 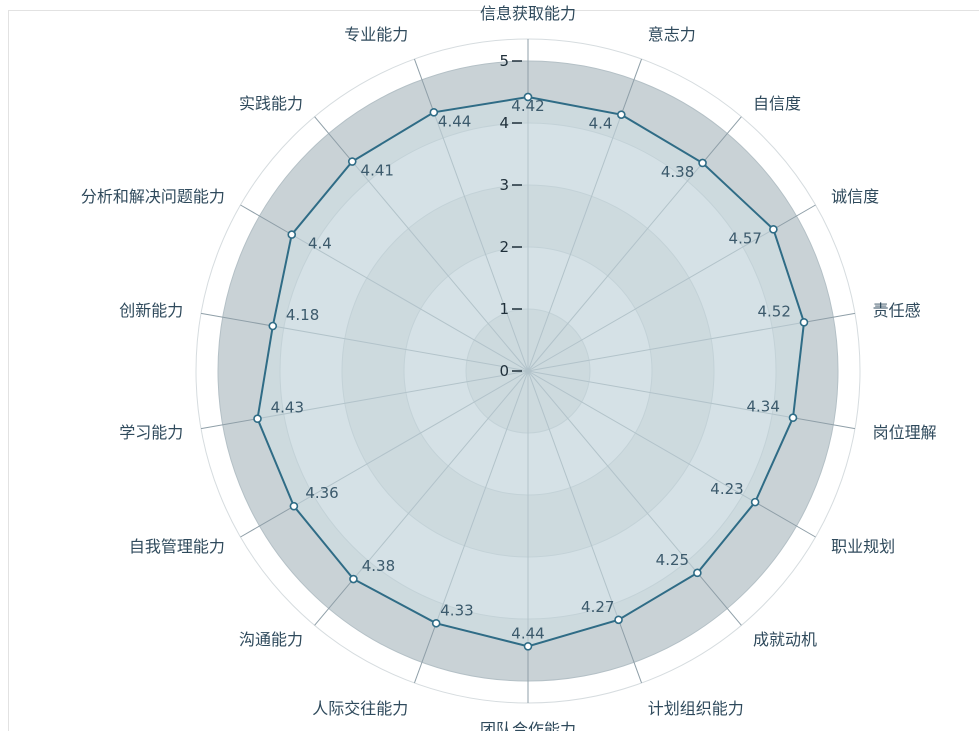 What do you see at coordinates (528, 725) in the screenshot?
I see `category-label-9: 团队合作能力` at bounding box center [528, 725].